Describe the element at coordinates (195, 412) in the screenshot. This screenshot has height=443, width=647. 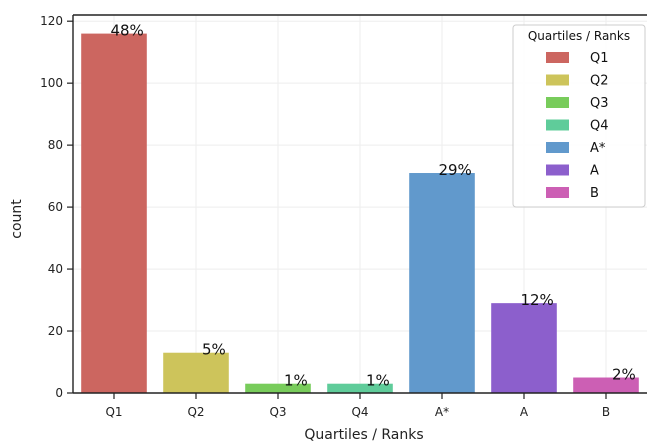
I see `x-tick-label-Q2: Q2` at that location.